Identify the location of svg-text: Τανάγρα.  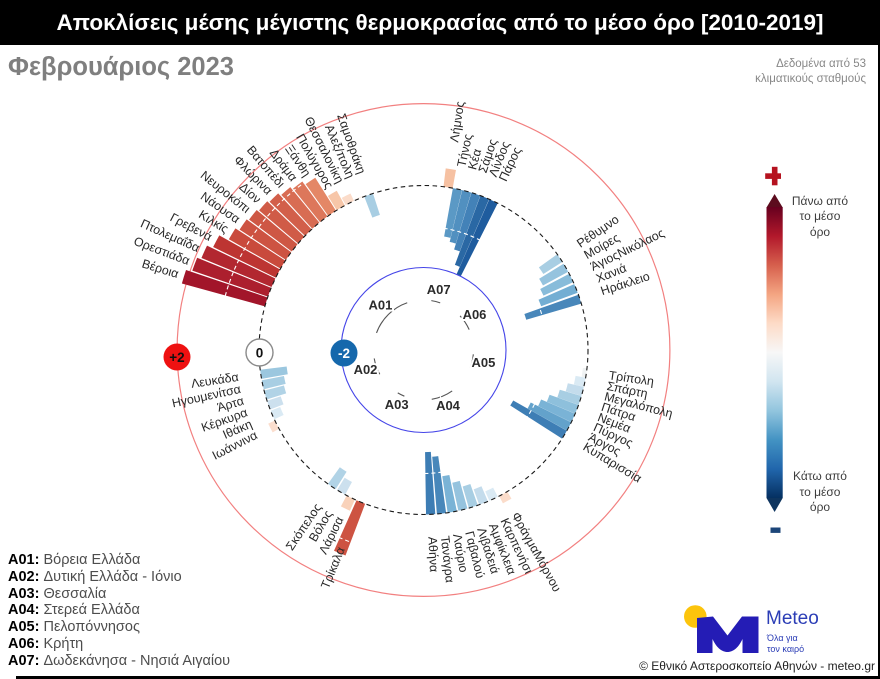
(447, 559).